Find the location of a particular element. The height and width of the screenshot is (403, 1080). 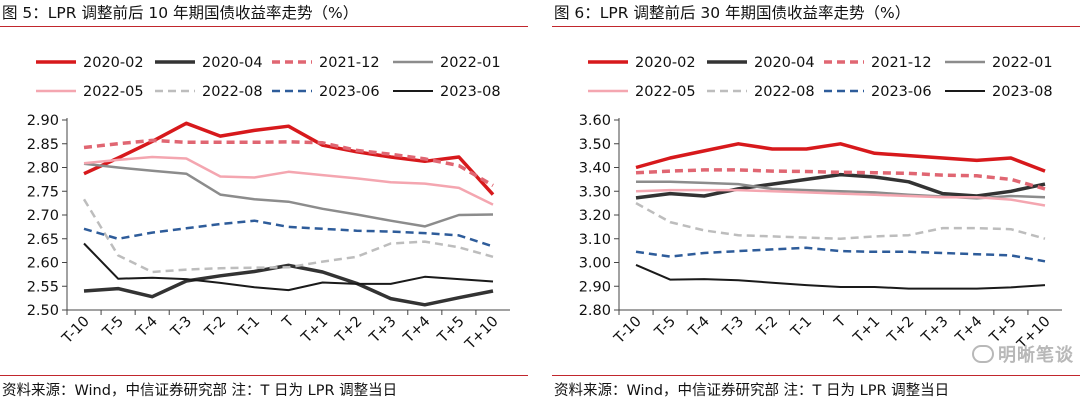

y-axis: 2.50 2.55 2.60 2.65 2.70 2.75 2.80 2.85 2.90 is located at coordinates (47, 216).